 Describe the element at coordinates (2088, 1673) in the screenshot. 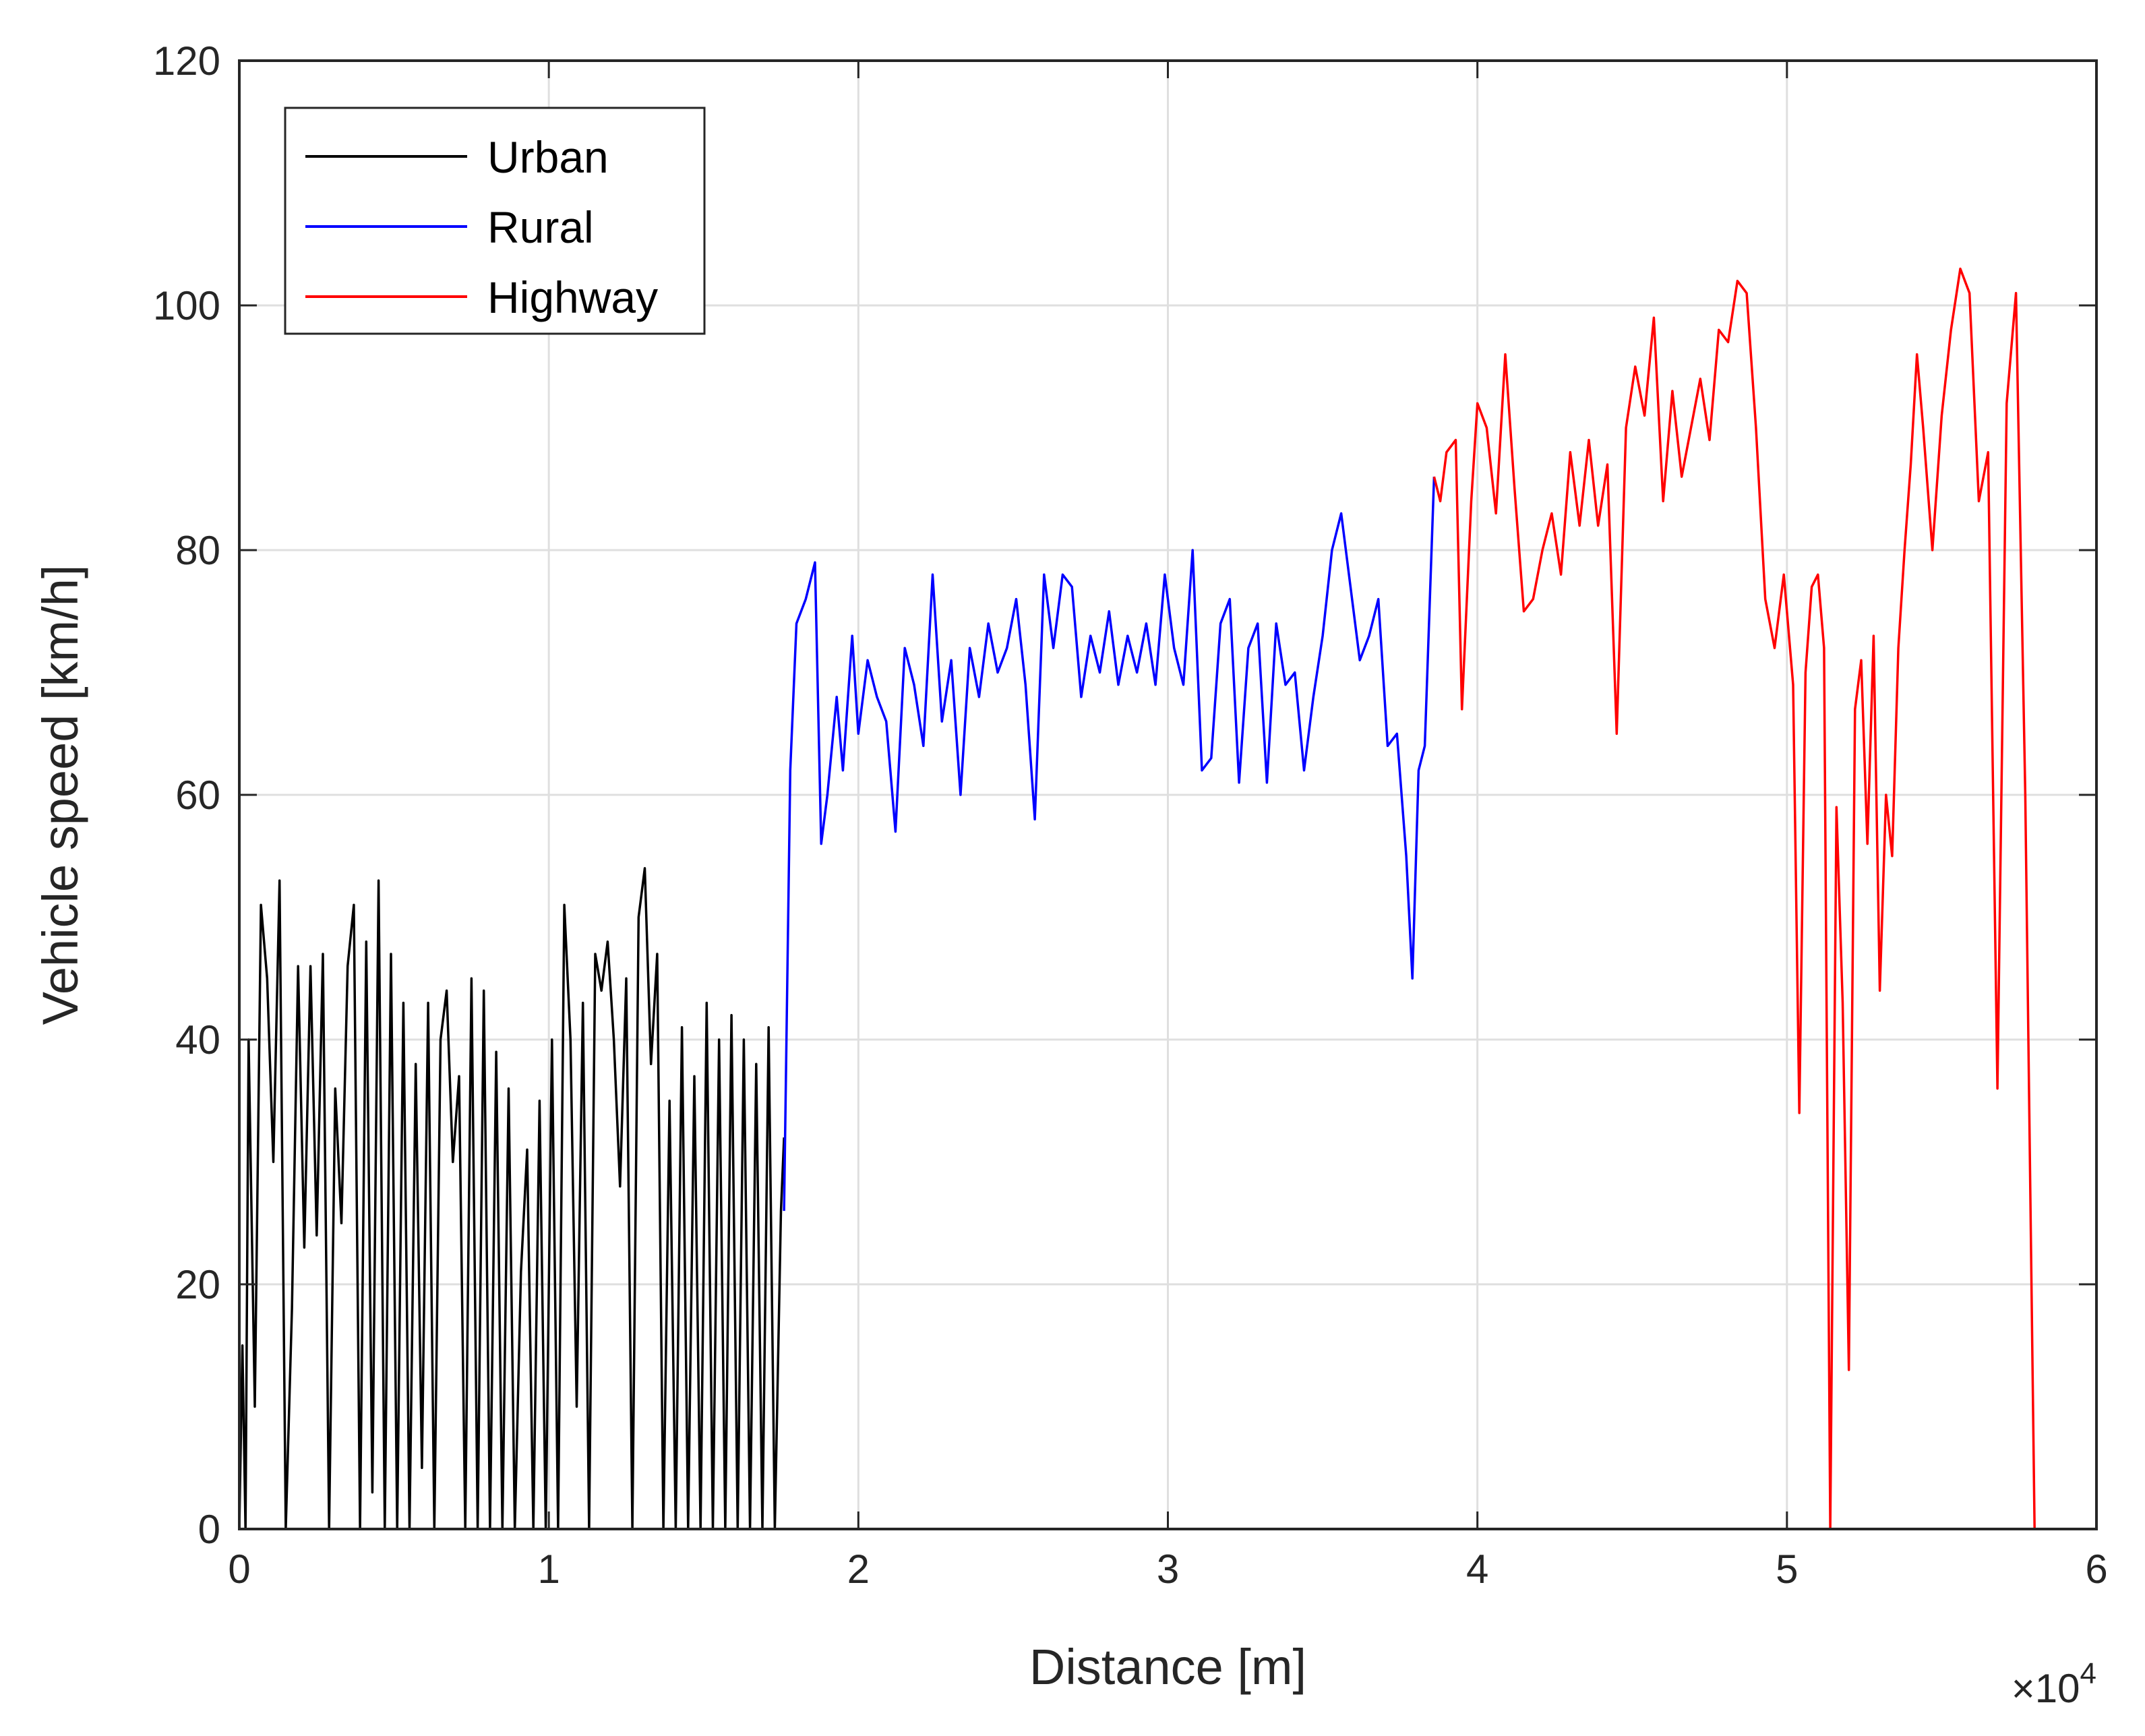

I see `x-multiplier-exponent: 4` at that location.